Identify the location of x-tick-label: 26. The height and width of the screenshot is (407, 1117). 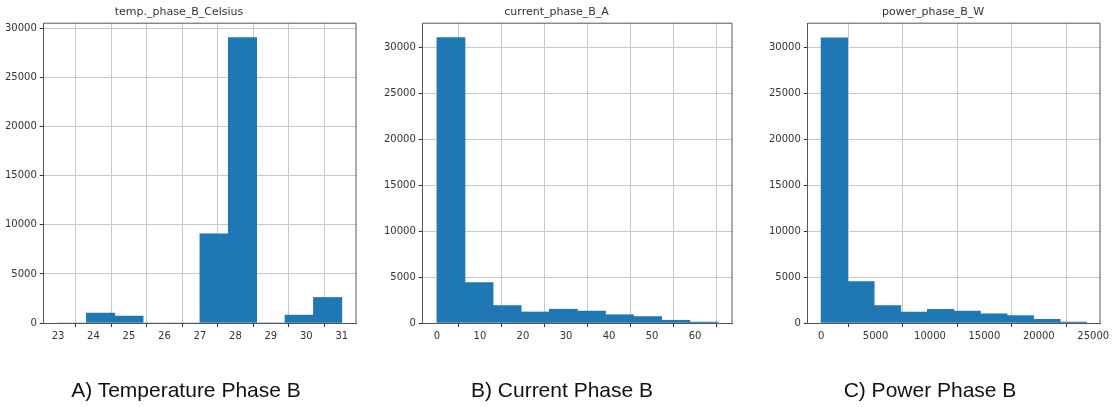
(164, 335).